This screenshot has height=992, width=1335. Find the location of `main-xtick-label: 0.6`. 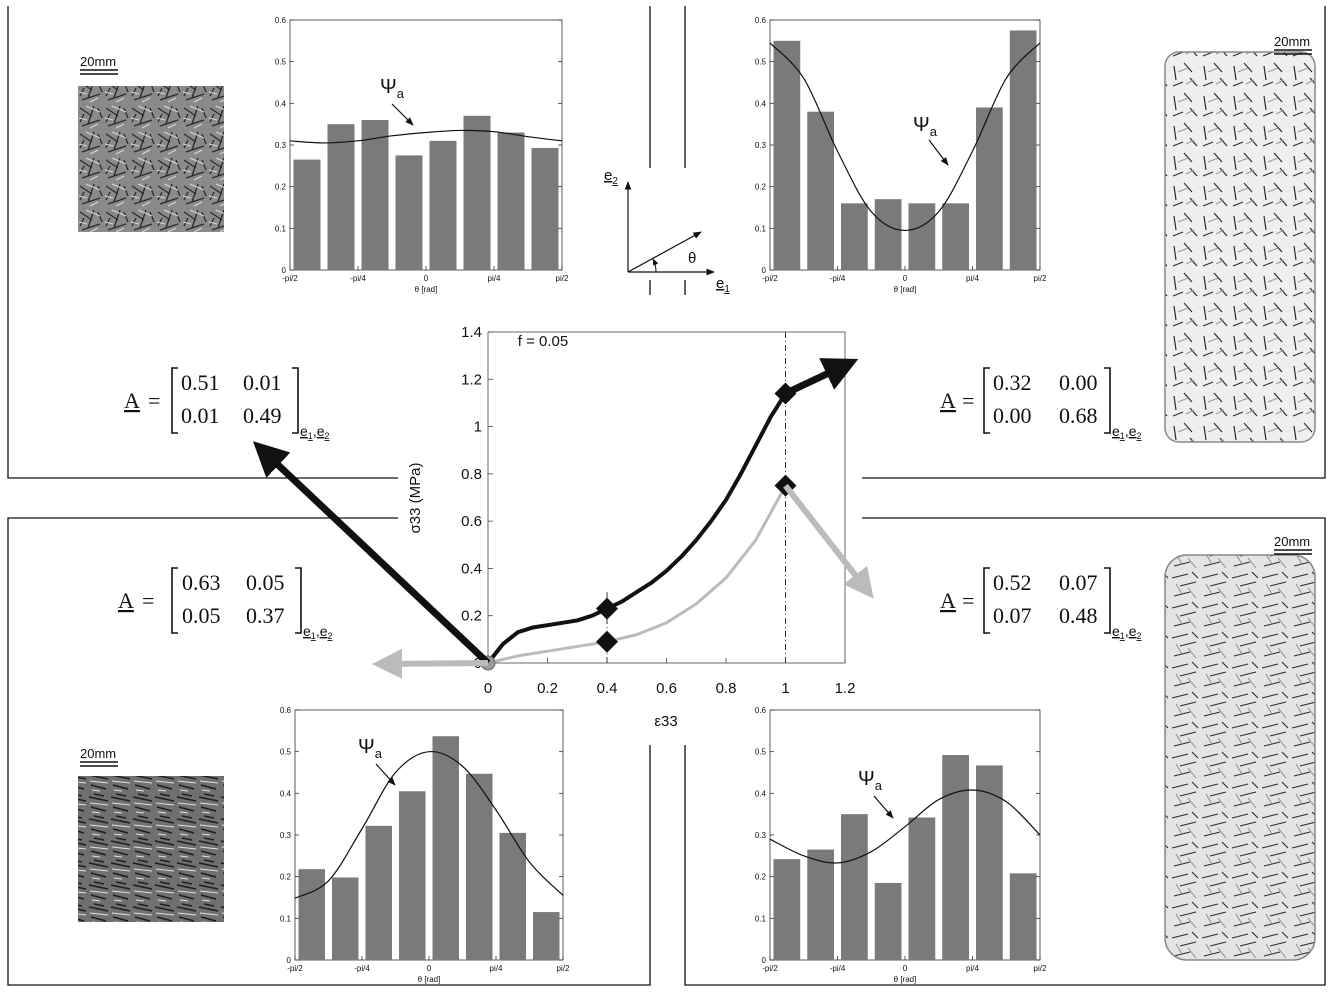

main-xtick-label: 0.6 is located at coordinates (666, 688).